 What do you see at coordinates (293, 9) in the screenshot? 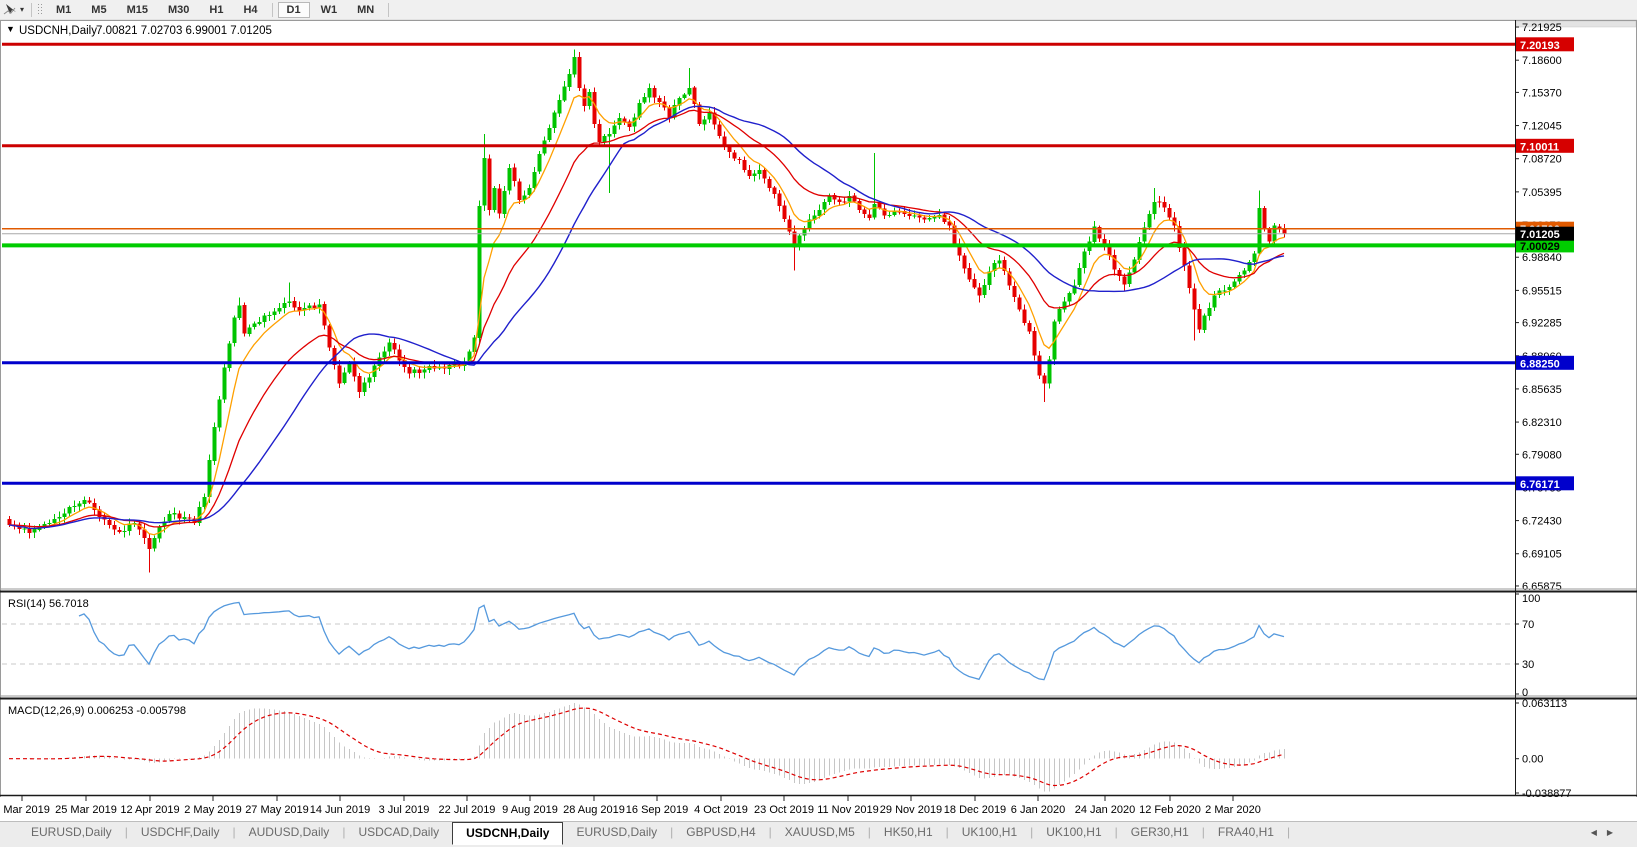
I see `timeframe-button-d1: D1` at bounding box center [293, 9].